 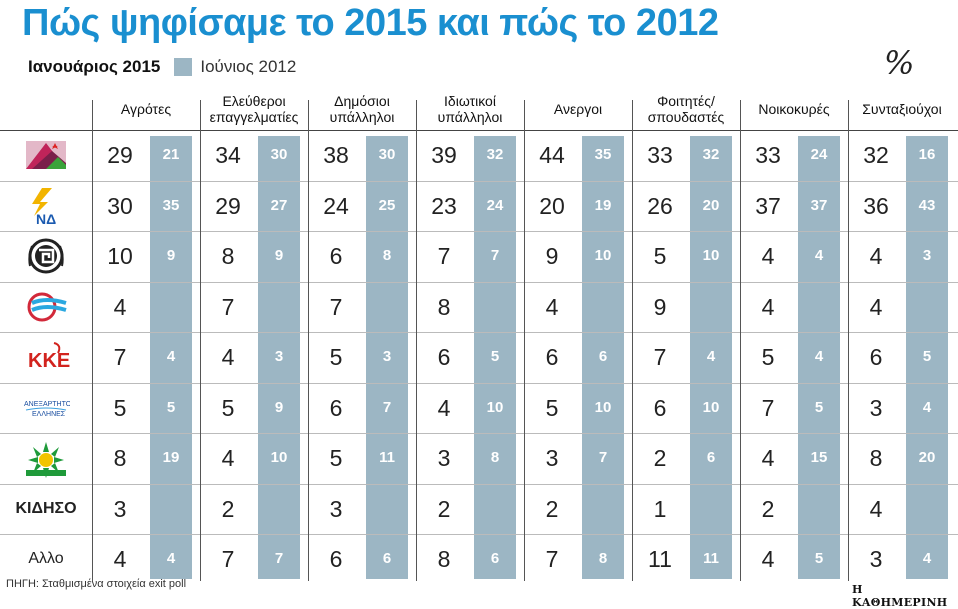 What do you see at coordinates (46, 256) in the screenshot?
I see `golden-dawn-logo-icon` at bounding box center [46, 256].